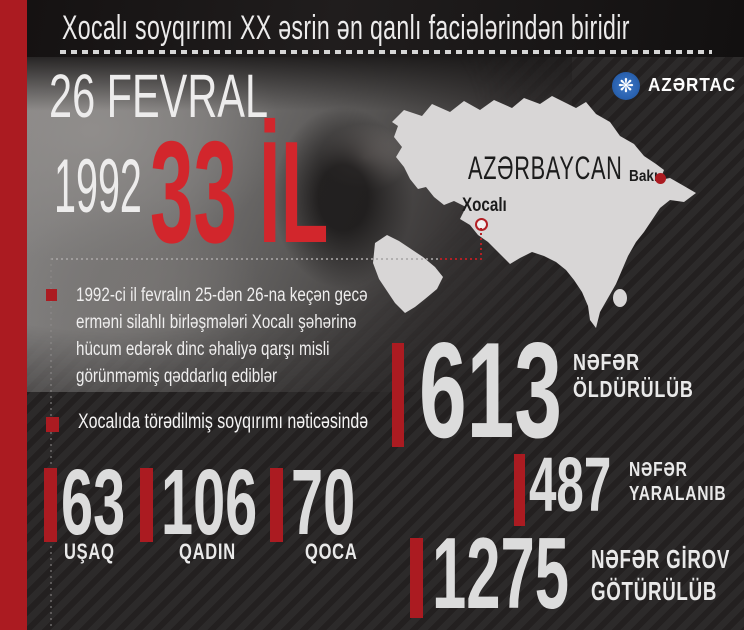 The image size is (744, 630). What do you see at coordinates (323, 502) in the screenshot?
I see `stat-elderly-value: 70` at bounding box center [323, 502].